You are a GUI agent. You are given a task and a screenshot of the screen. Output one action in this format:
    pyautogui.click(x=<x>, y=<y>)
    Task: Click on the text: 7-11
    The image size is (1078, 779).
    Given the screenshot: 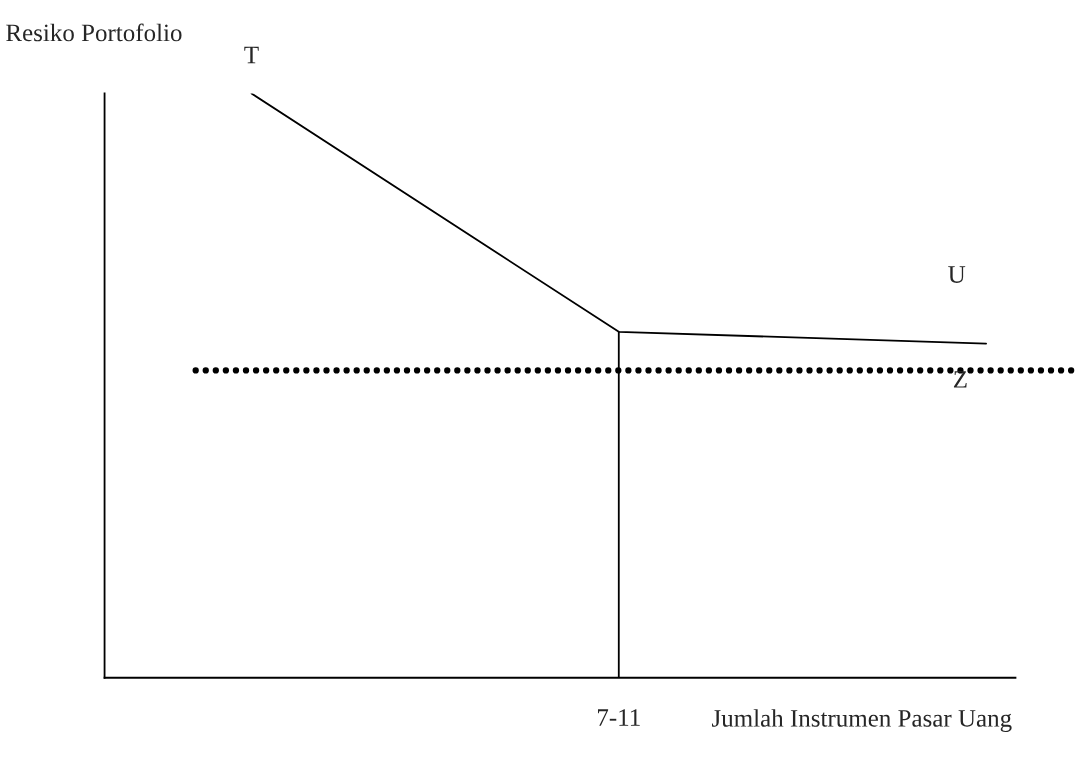 What is the action you would take?
    pyautogui.click(x=618, y=717)
    